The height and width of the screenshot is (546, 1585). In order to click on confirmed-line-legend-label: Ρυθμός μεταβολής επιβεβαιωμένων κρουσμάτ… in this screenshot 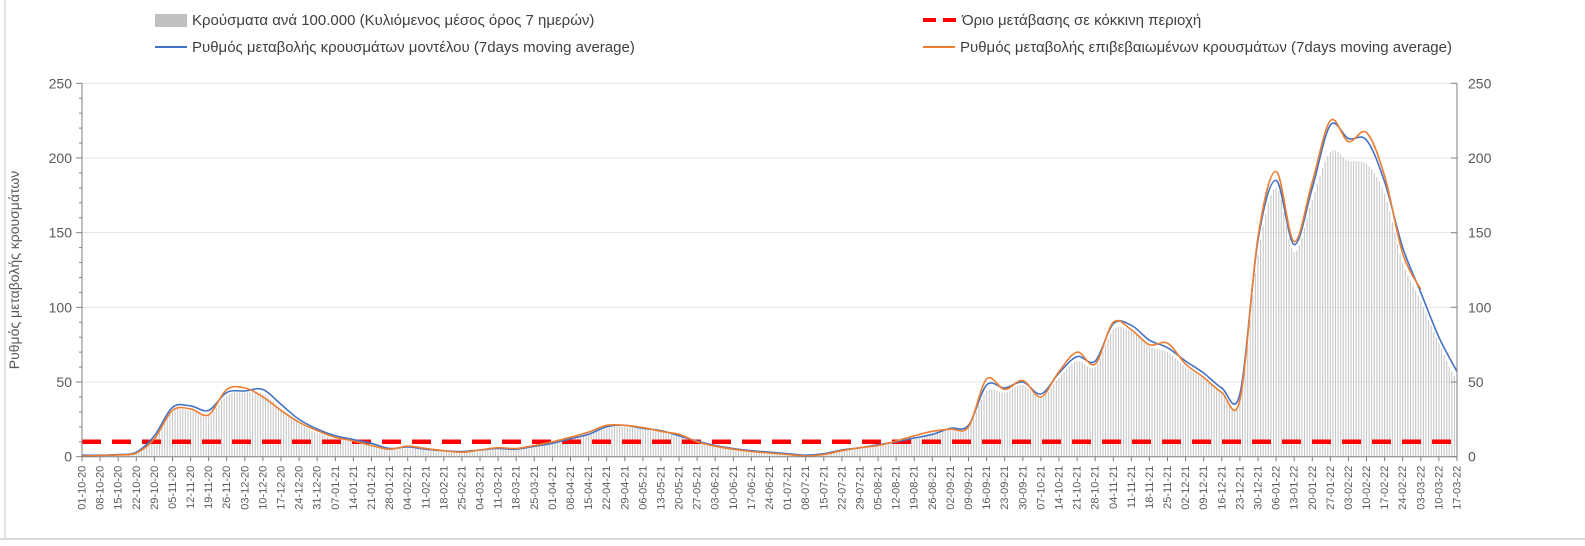, I will do `click(1206, 47)`.